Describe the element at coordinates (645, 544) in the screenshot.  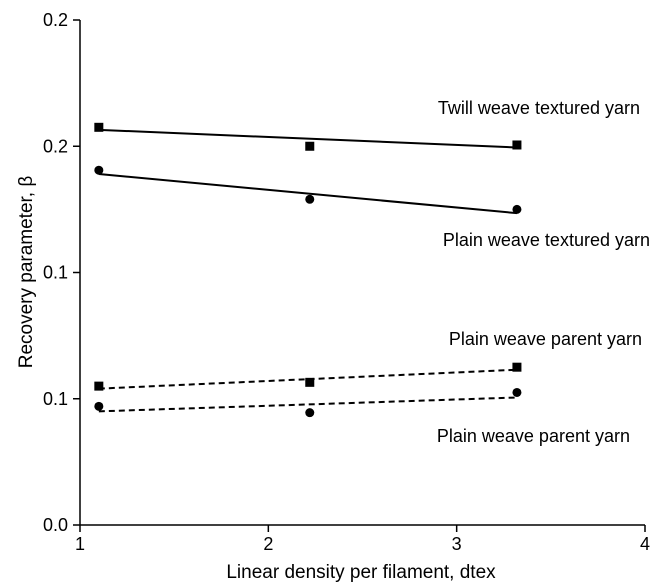
I see `x-tick-label: 4` at that location.